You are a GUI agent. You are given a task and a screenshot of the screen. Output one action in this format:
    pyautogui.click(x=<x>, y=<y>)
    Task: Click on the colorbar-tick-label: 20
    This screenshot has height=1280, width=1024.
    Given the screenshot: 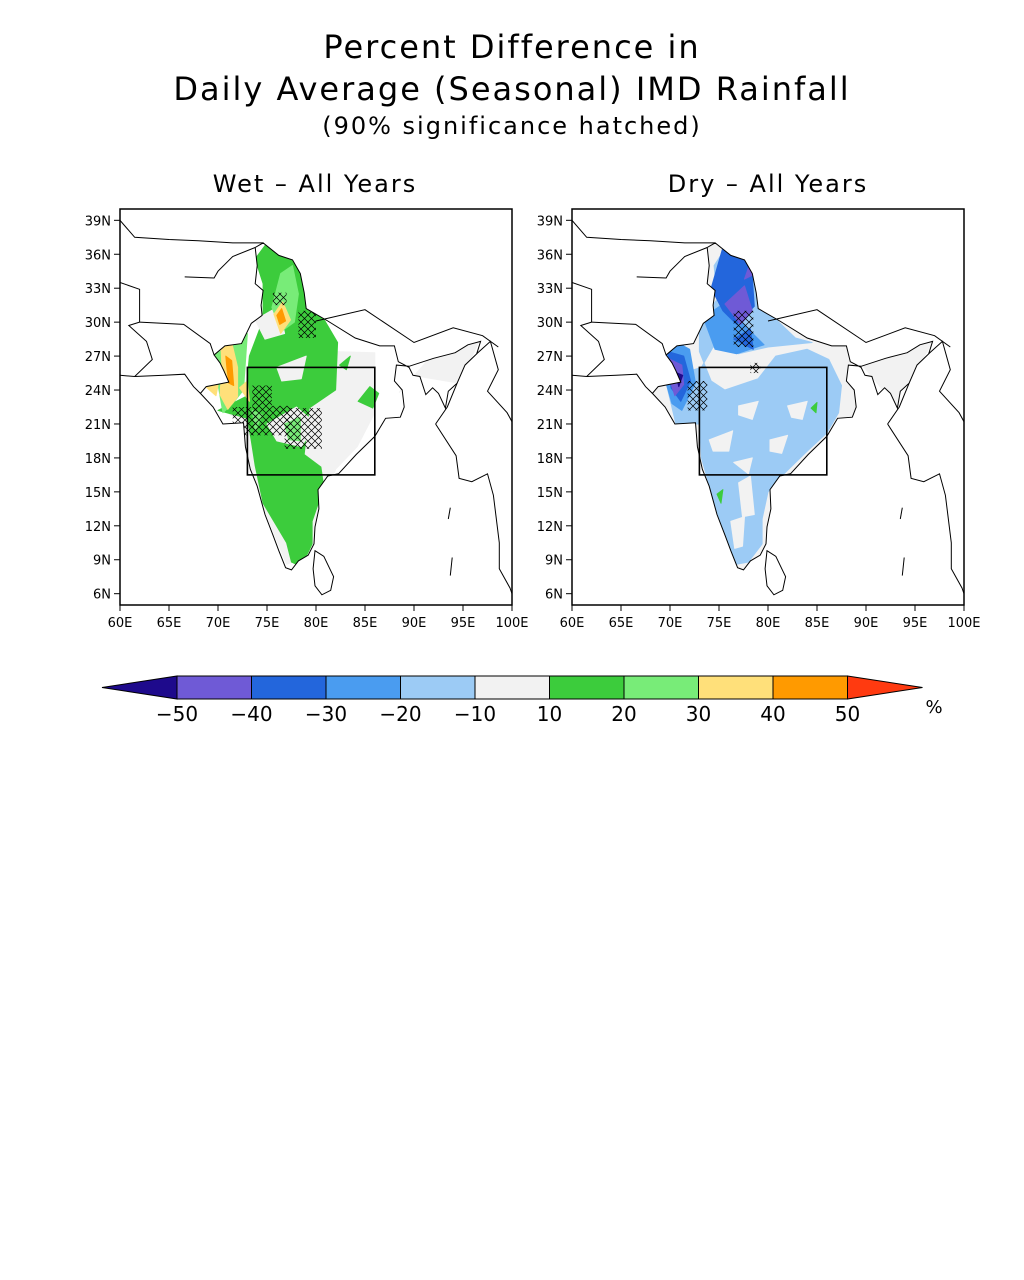 What is the action you would take?
    pyautogui.click(x=623, y=714)
    